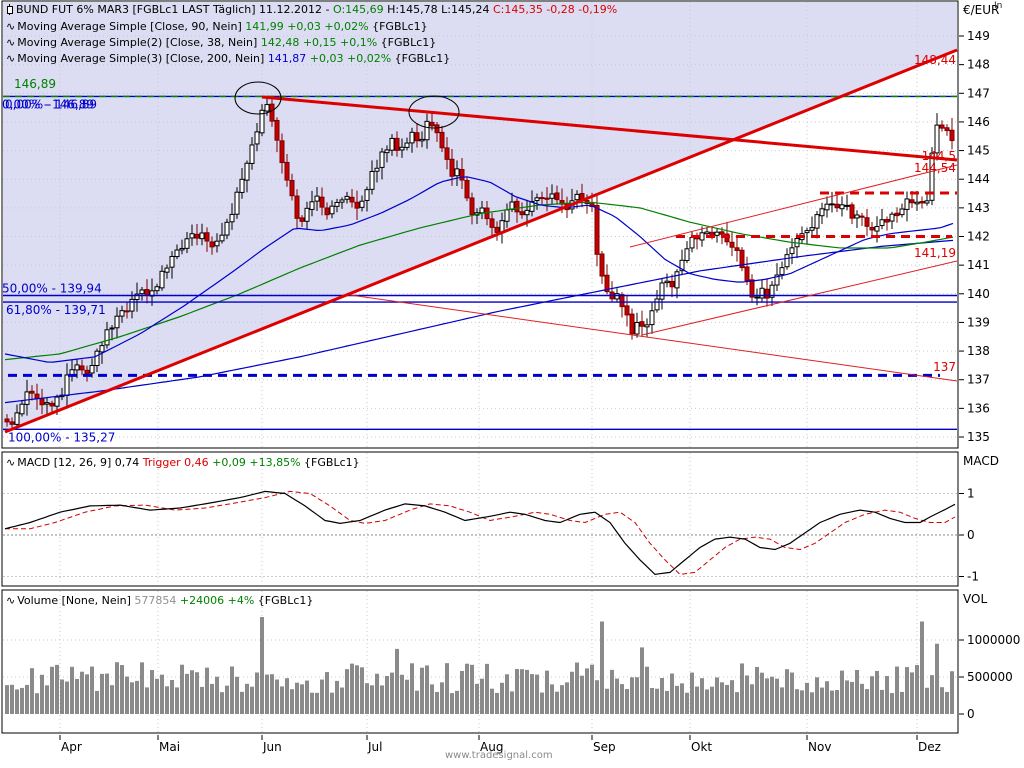 Image resolution: width=1024 pixels, height=768 pixels. I want to click on header-segment: O:145,69, so click(360, 9).